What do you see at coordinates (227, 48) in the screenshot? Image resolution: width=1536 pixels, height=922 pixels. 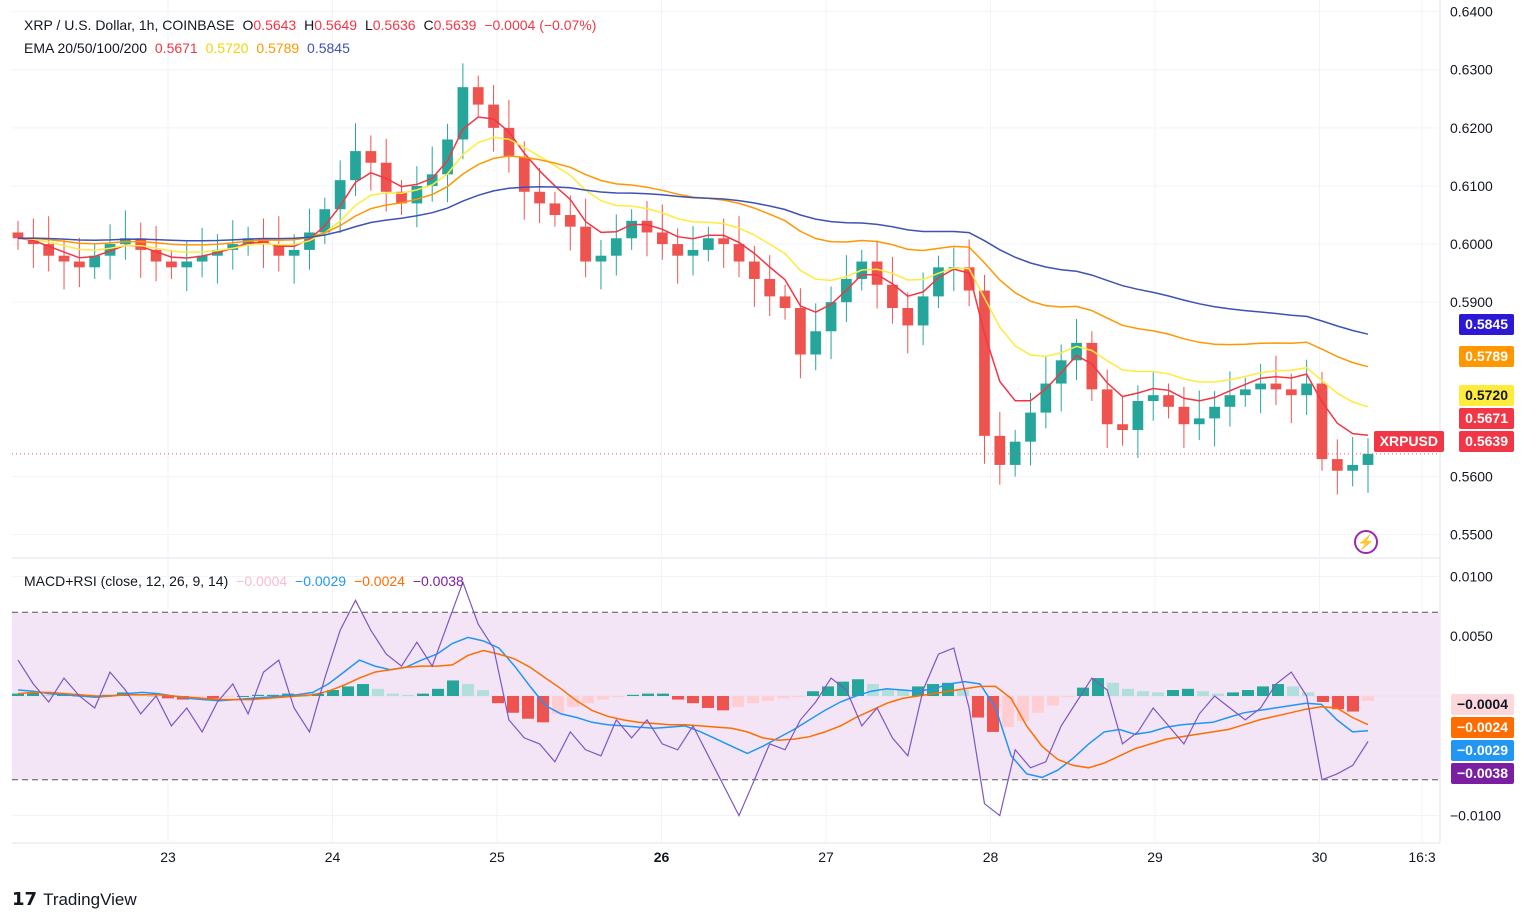 I see `ema50-value: 0.5720` at bounding box center [227, 48].